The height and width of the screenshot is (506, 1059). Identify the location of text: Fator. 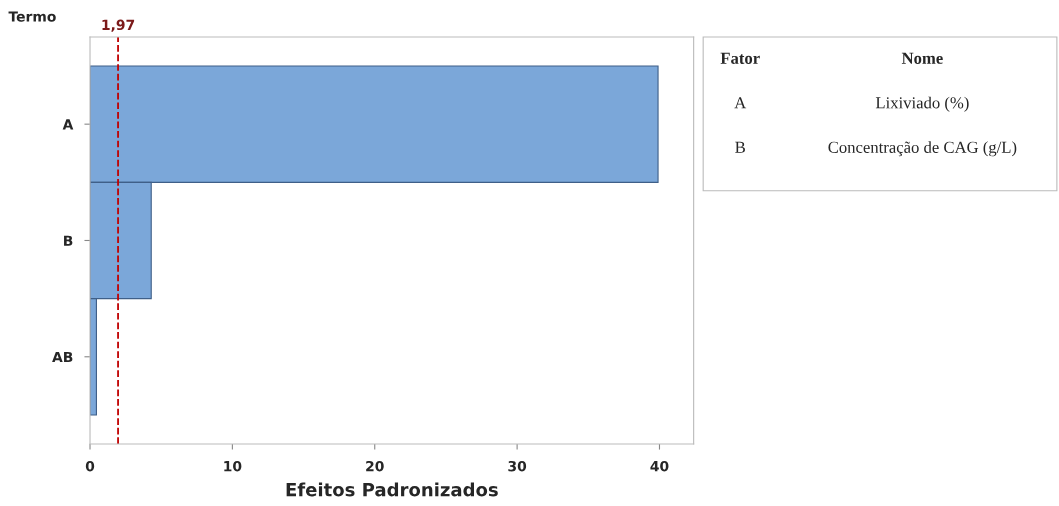
(740, 58).